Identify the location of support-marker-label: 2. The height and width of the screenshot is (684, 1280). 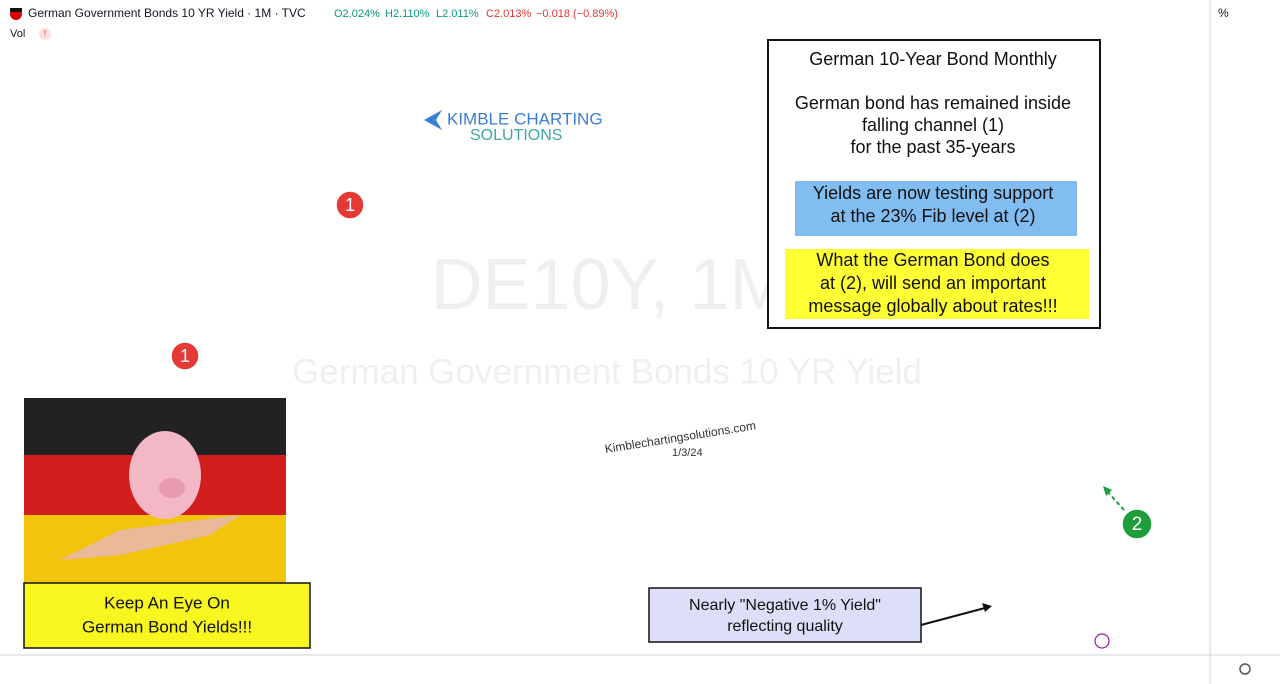
(1137, 524).